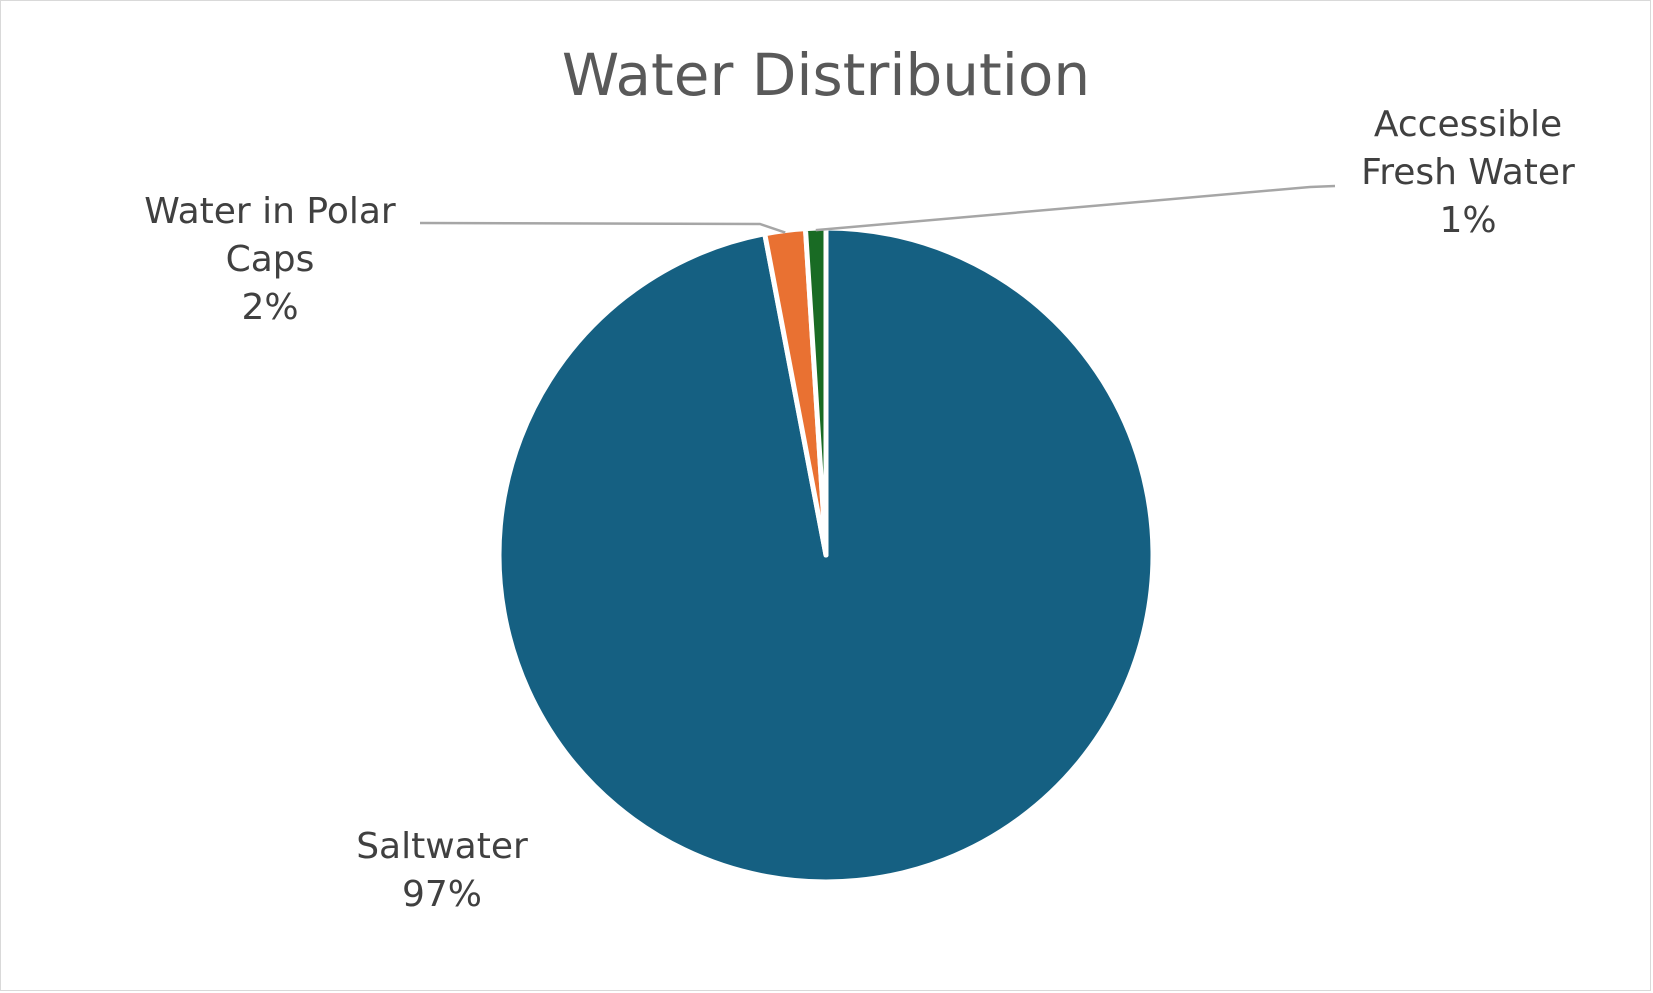 The width and height of the screenshot is (1653, 993). Describe the element at coordinates (1468, 172) in the screenshot. I see `data-label-accessible-fresh-water: Accessible Fresh Water 1%` at that location.